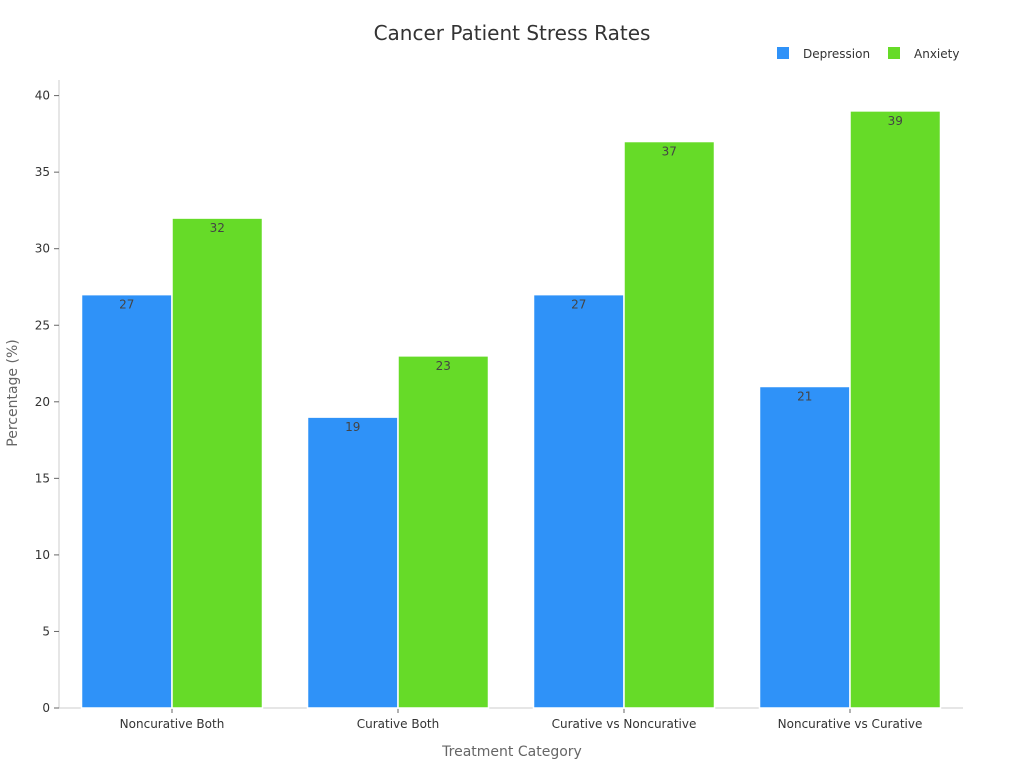  What do you see at coordinates (804, 547) in the screenshot?
I see `bar-depression-noncurative-vs-curative` at bounding box center [804, 547].